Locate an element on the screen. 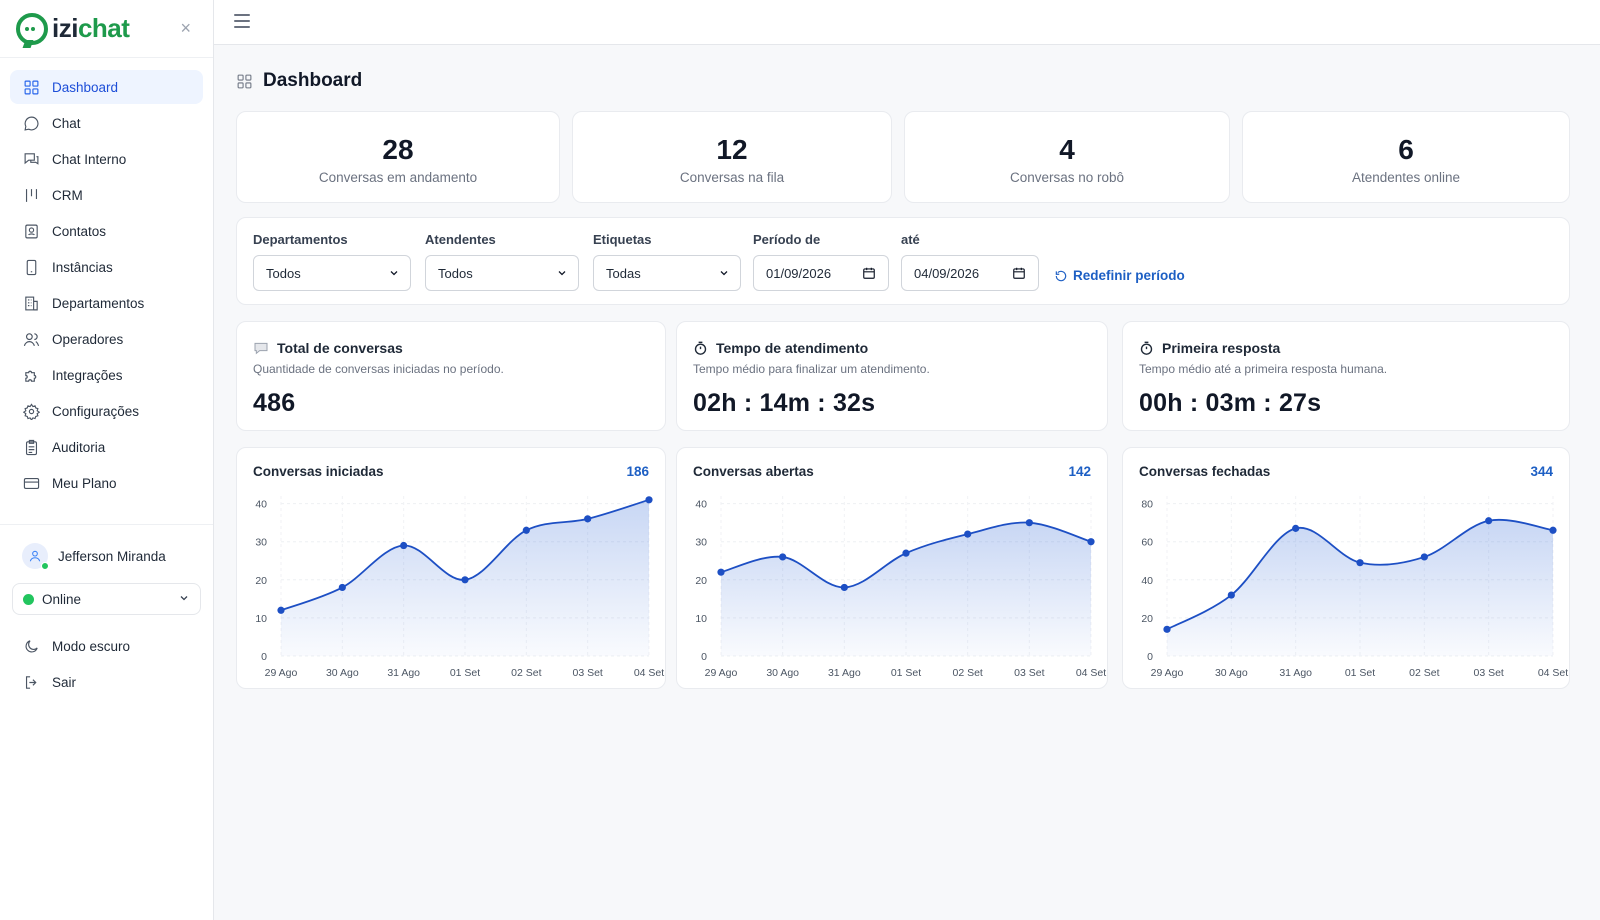  ate-input: 04/09/2026 is located at coordinates (970, 273).